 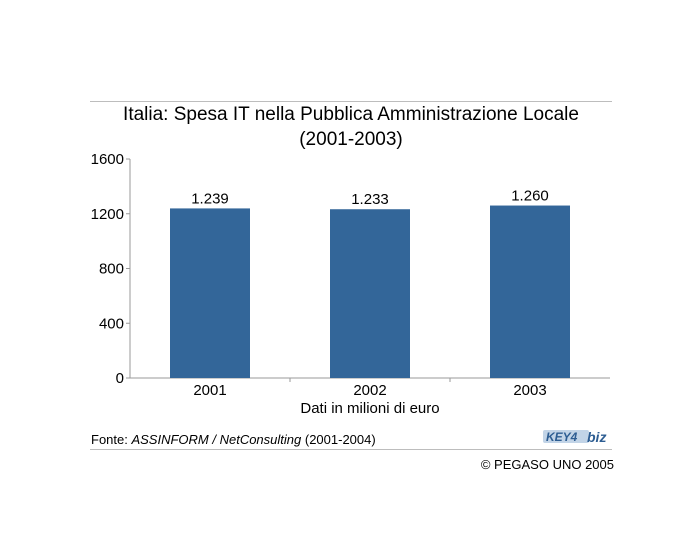 What do you see at coordinates (111, 269) in the screenshot?
I see `y-tick-label: 800` at bounding box center [111, 269].